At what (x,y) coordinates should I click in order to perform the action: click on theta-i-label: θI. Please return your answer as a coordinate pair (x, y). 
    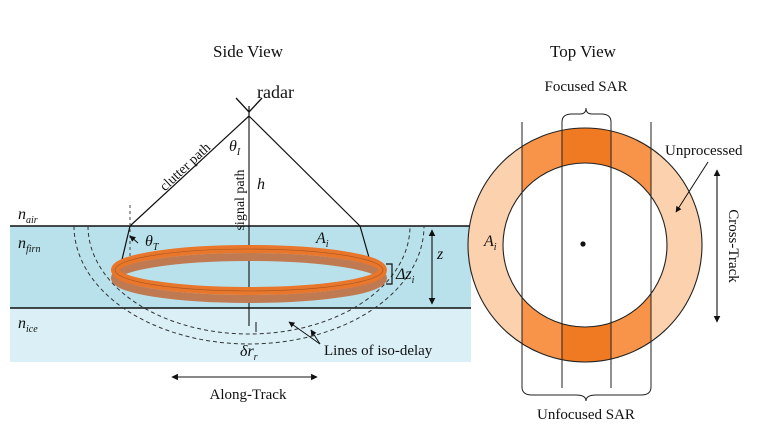
    Looking at the image, I should click on (235, 148).